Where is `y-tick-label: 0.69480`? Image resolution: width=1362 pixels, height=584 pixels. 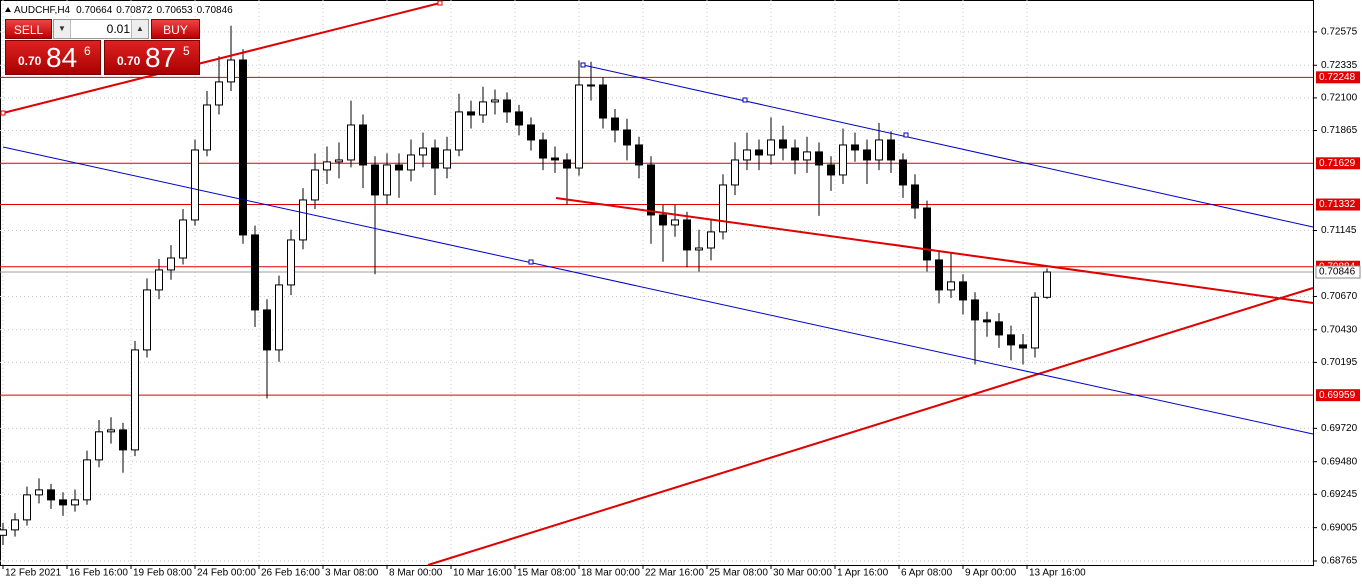 y-tick-label: 0.69480 is located at coordinates (1339, 461).